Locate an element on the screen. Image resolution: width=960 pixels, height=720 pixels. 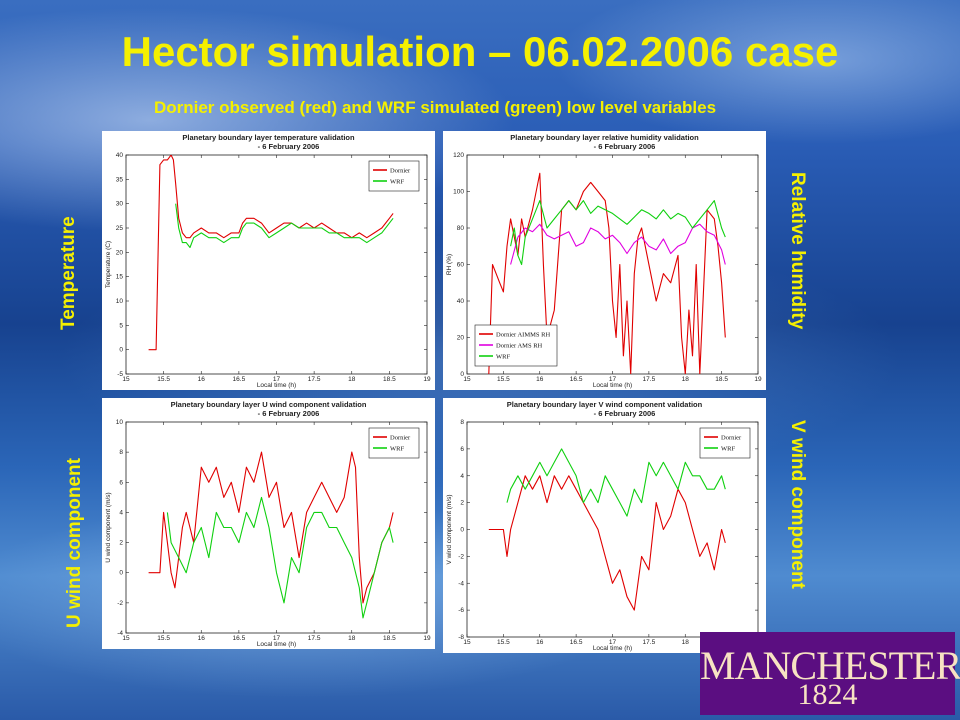
chart-3-ylabel: V wind component (m/s) is located at coordinates (449, 529).